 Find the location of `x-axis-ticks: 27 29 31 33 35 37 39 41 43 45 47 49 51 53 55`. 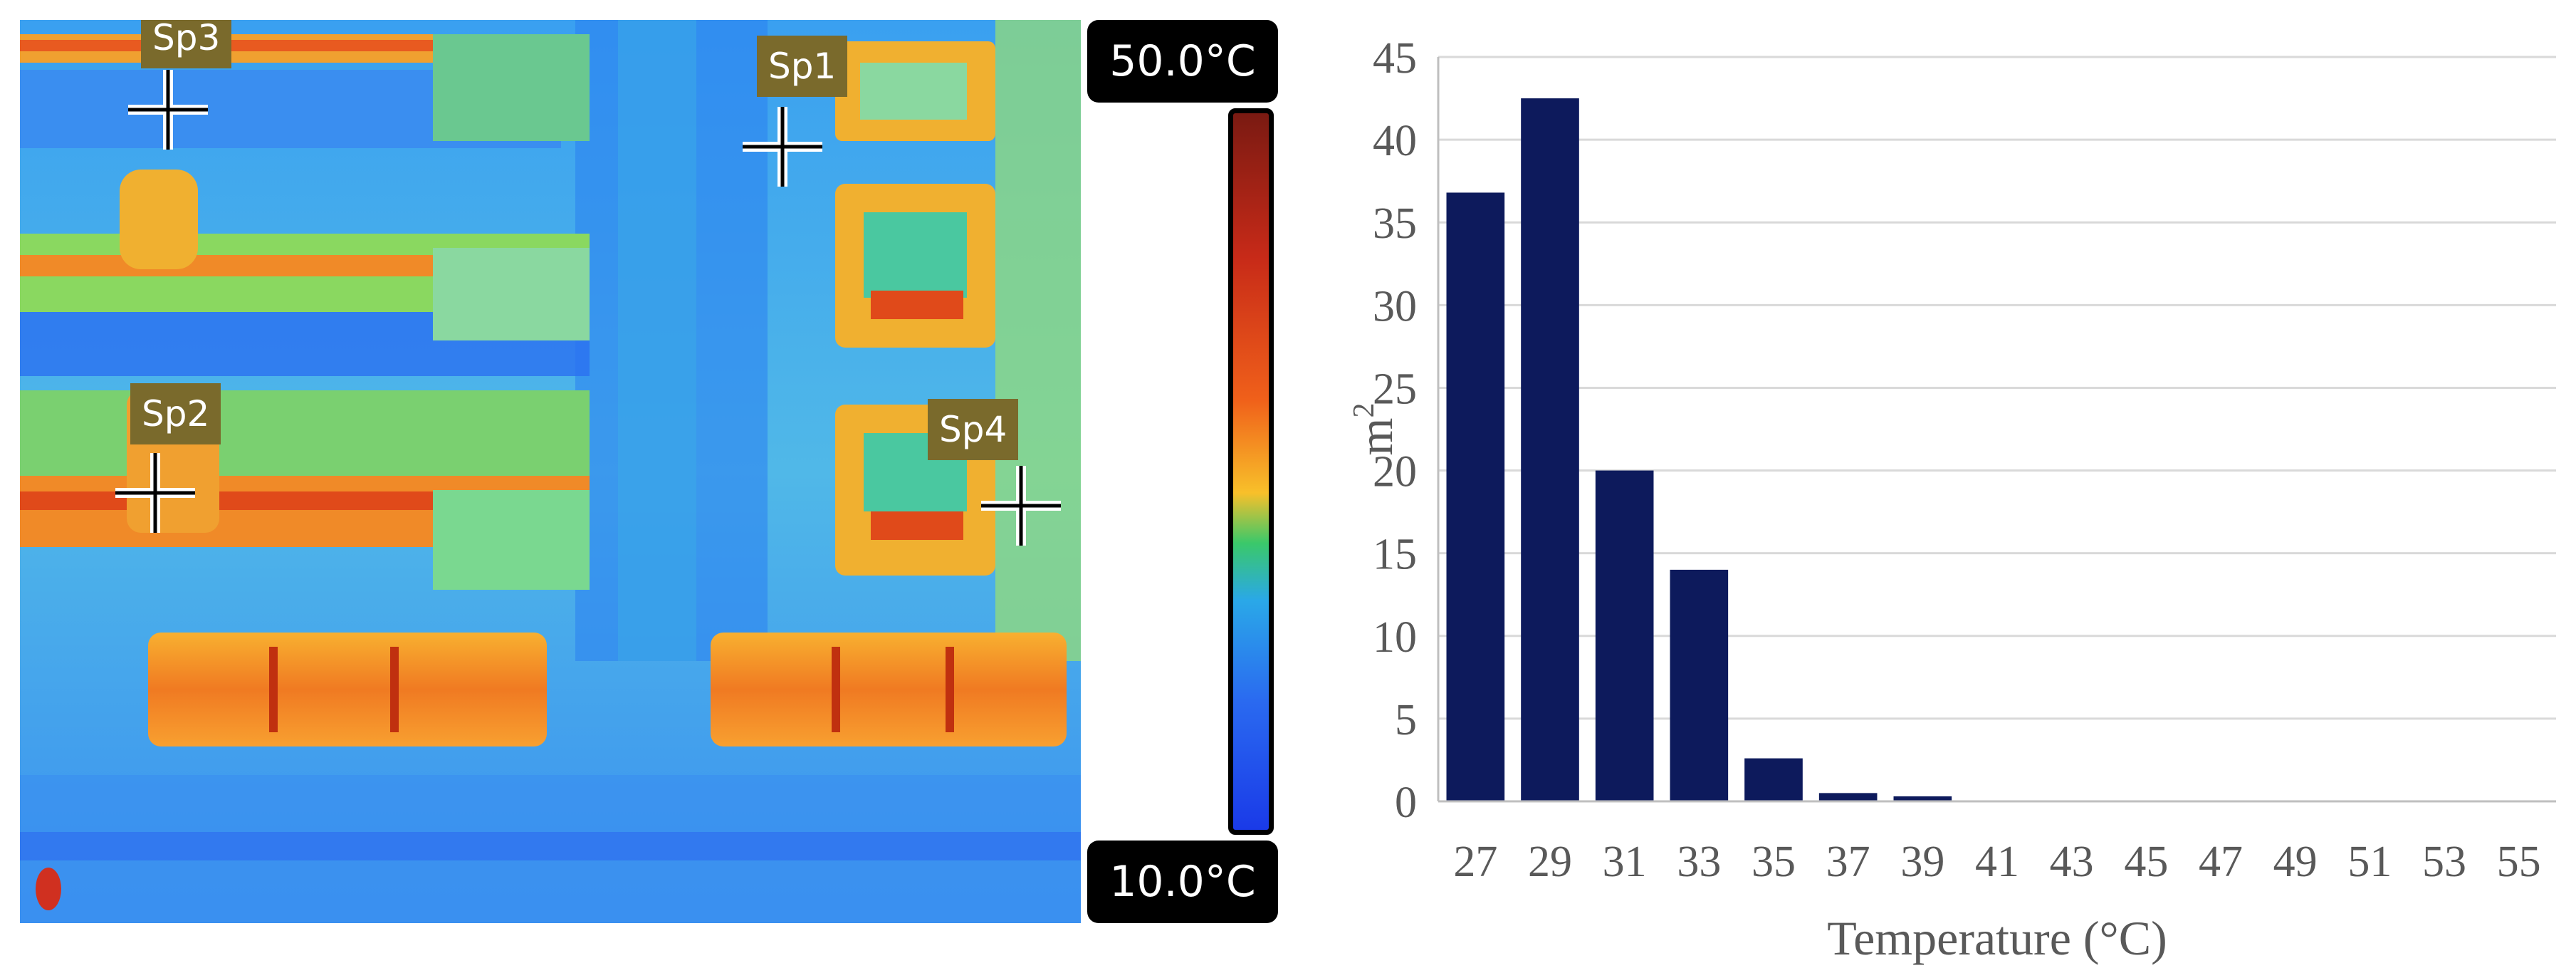

x-axis-ticks: 27 29 31 33 35 37 39 41 43 45 47 49 51 53 55 is located at coordinates (1996, 862).